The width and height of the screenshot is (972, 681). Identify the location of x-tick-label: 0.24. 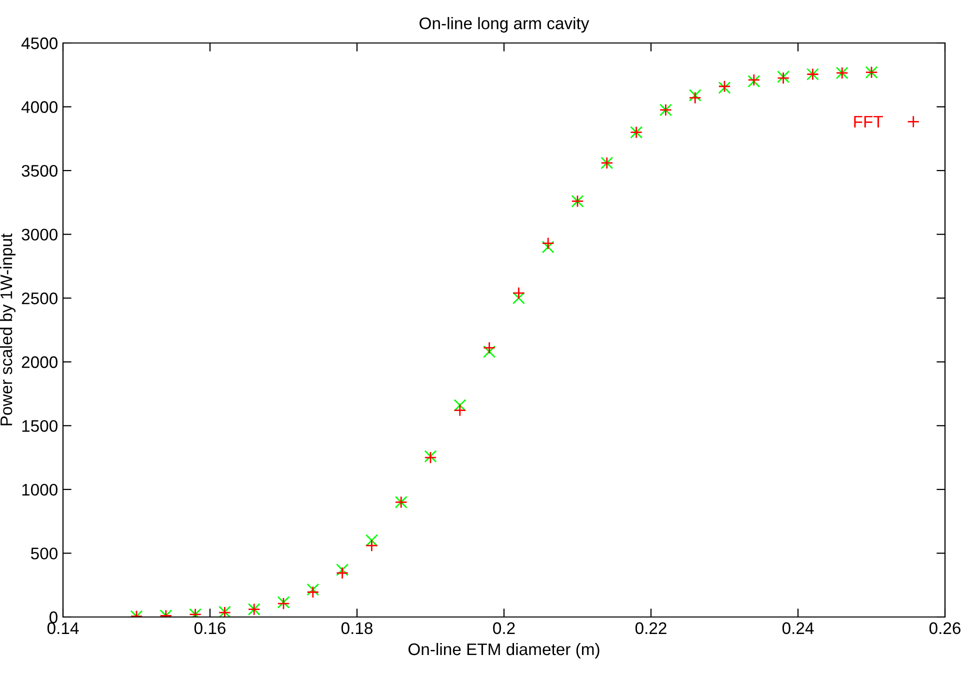
(798, 628).